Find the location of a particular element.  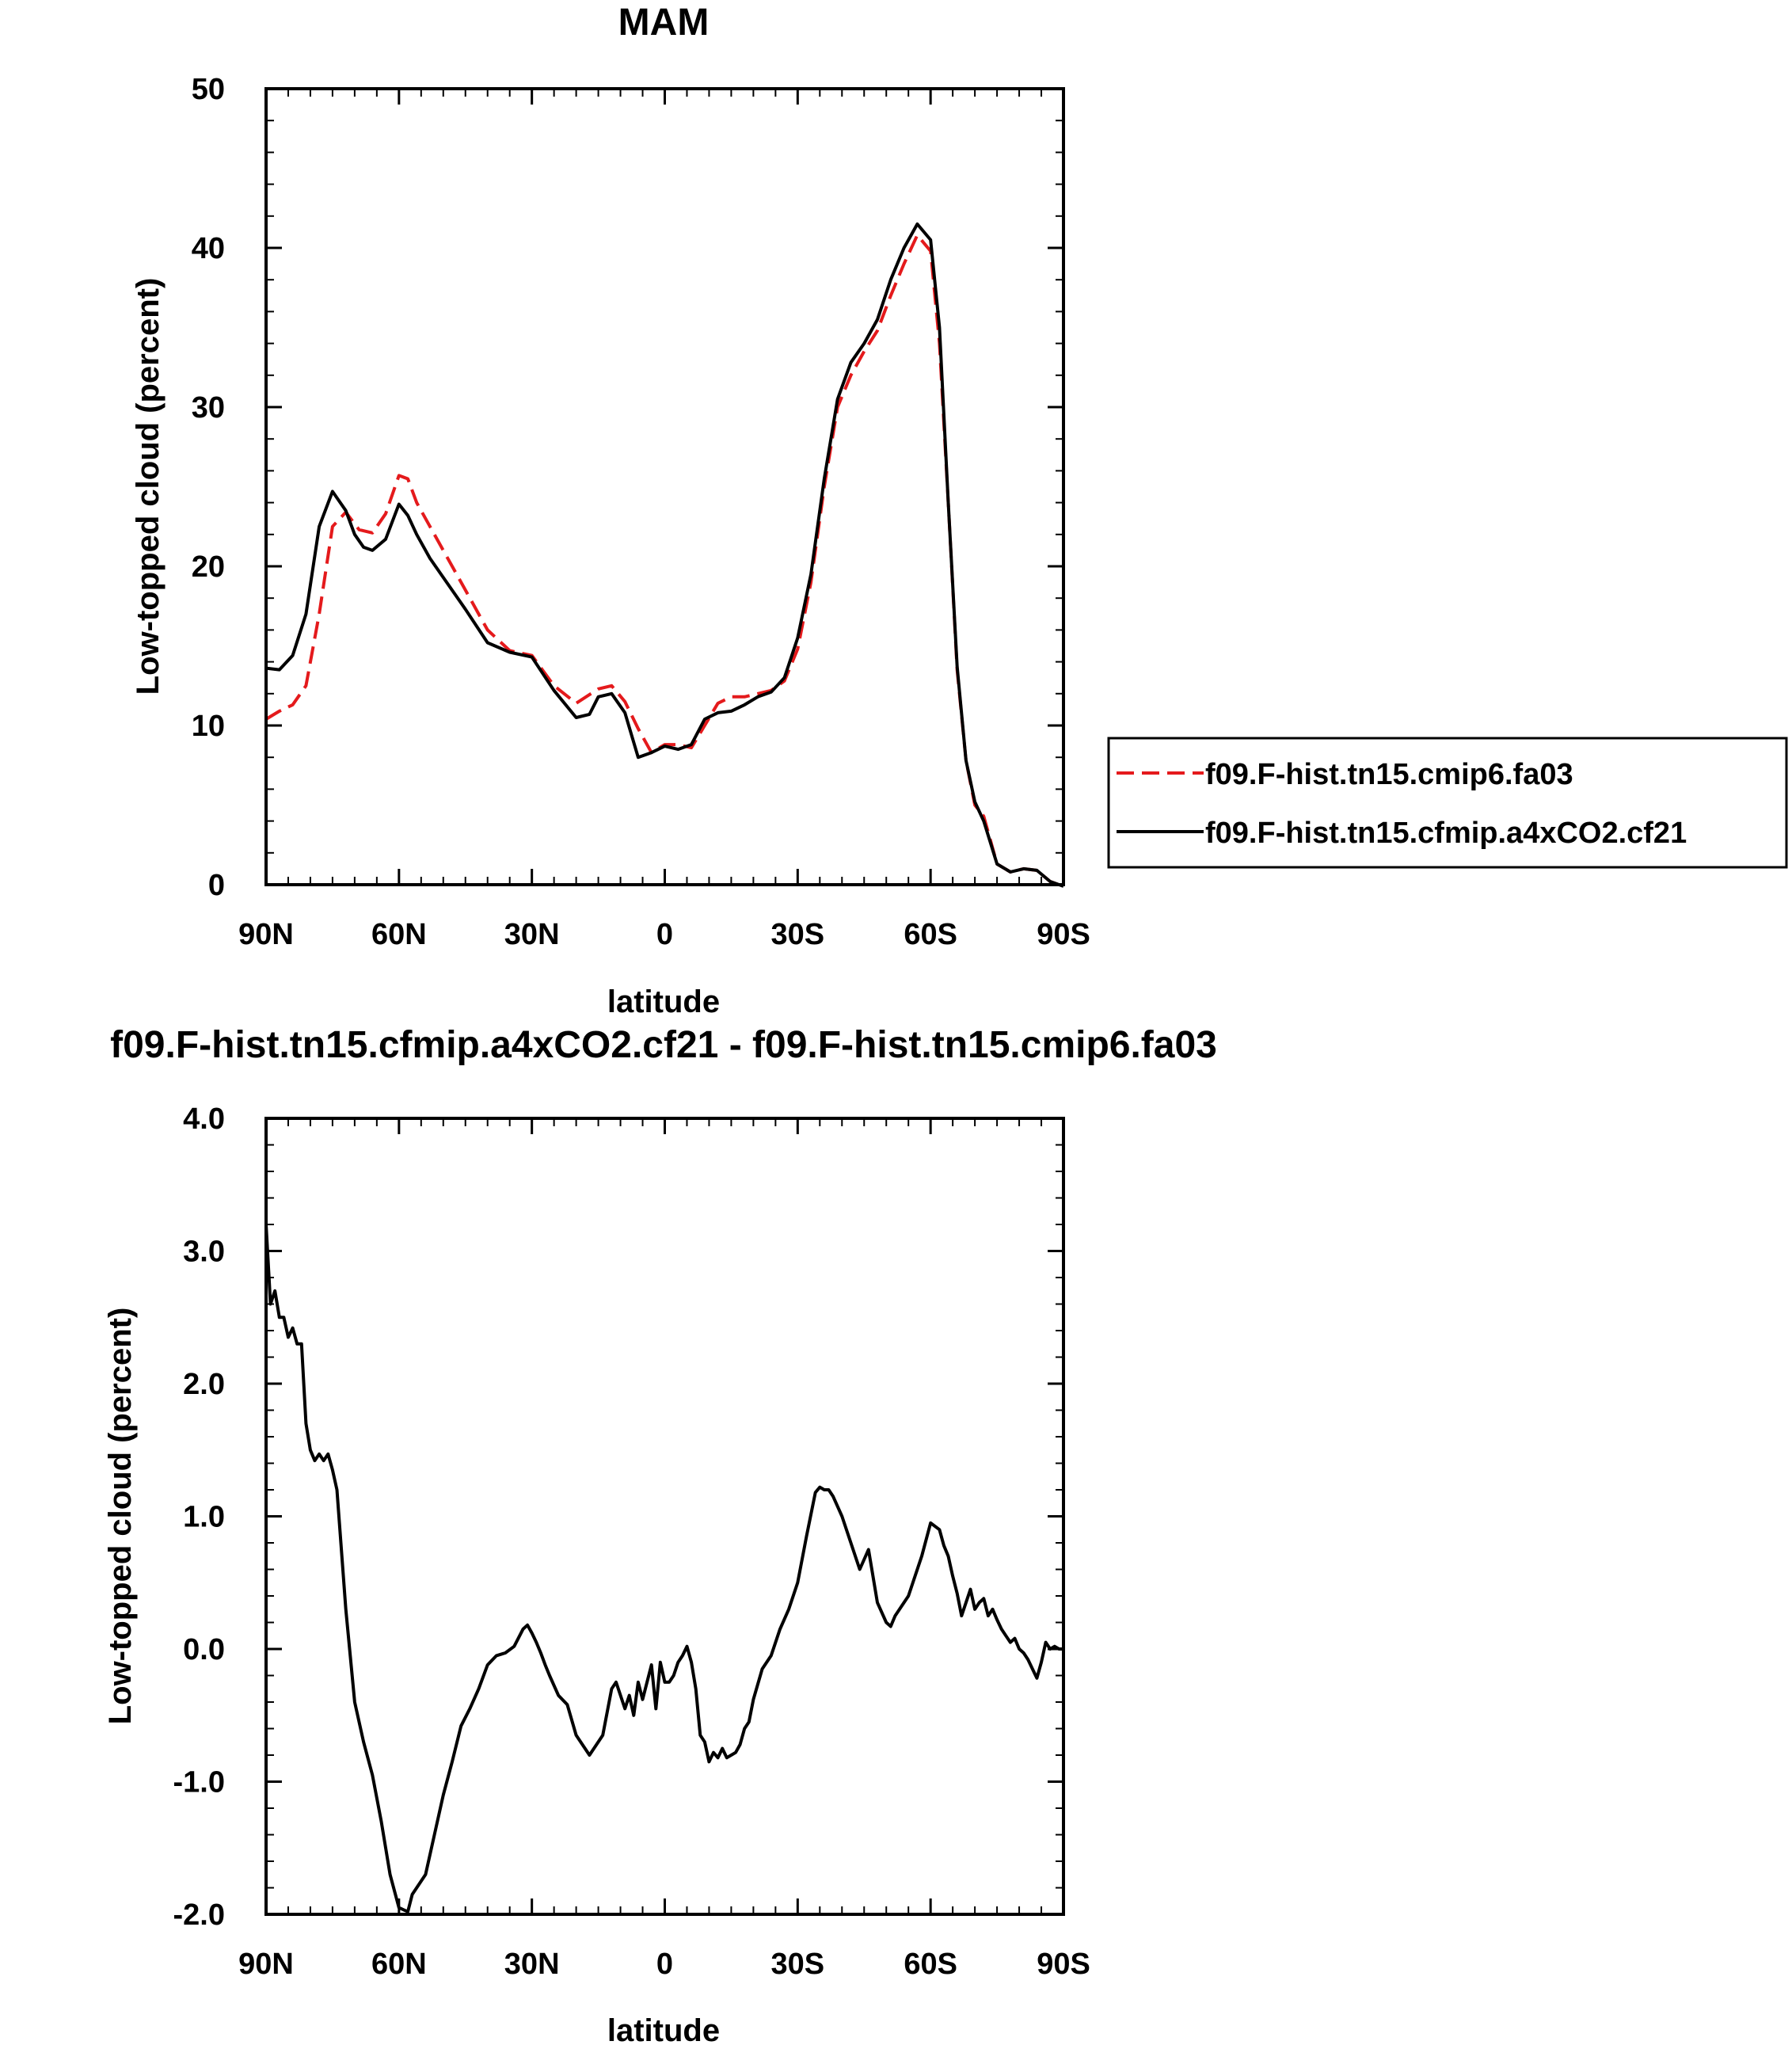

top-y-tick-label: 10 is located at coordinates (208, 726).